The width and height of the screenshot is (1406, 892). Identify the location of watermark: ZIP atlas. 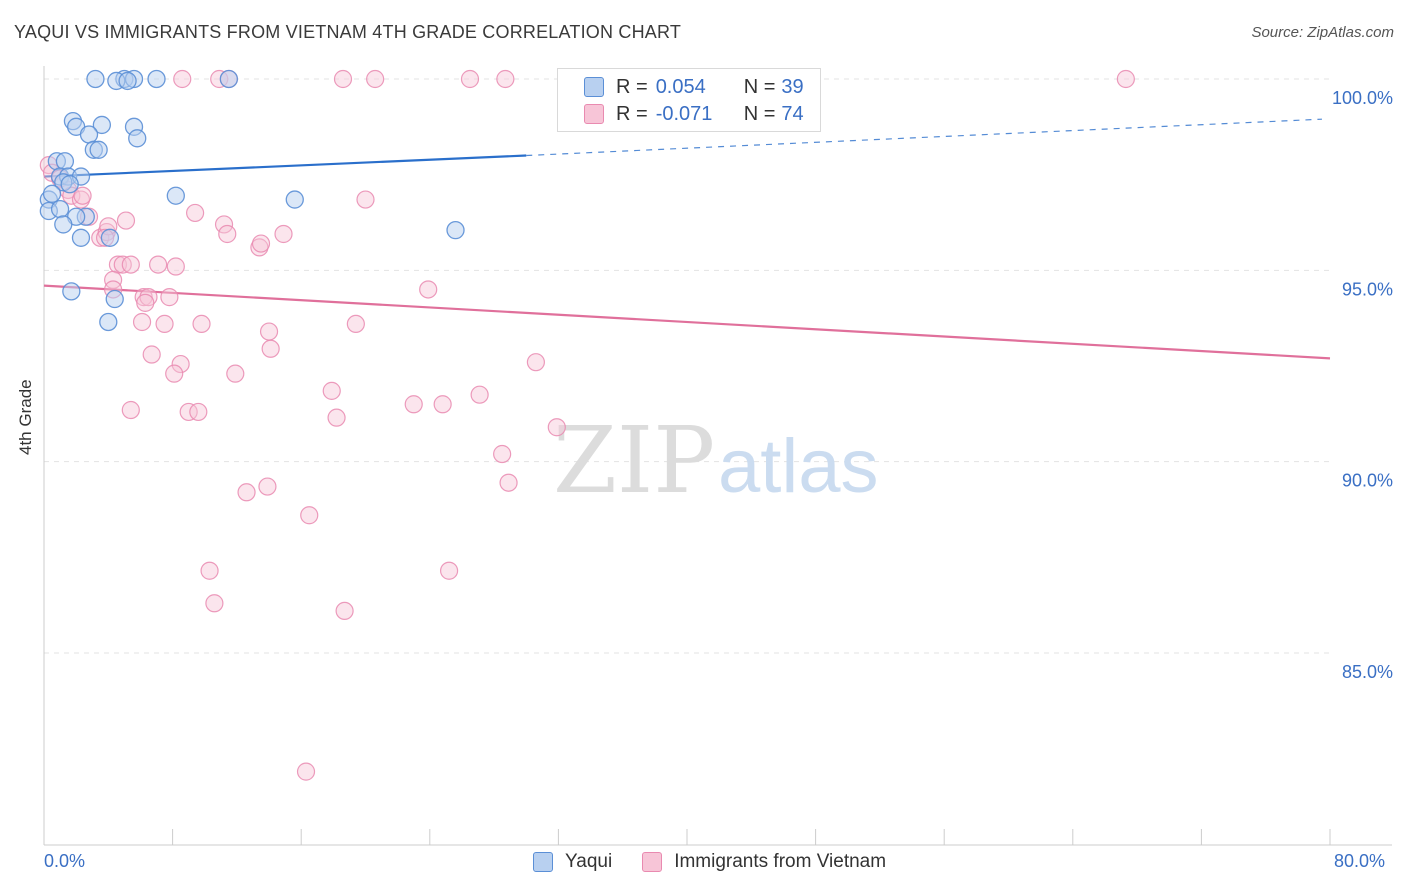
(716, 460).